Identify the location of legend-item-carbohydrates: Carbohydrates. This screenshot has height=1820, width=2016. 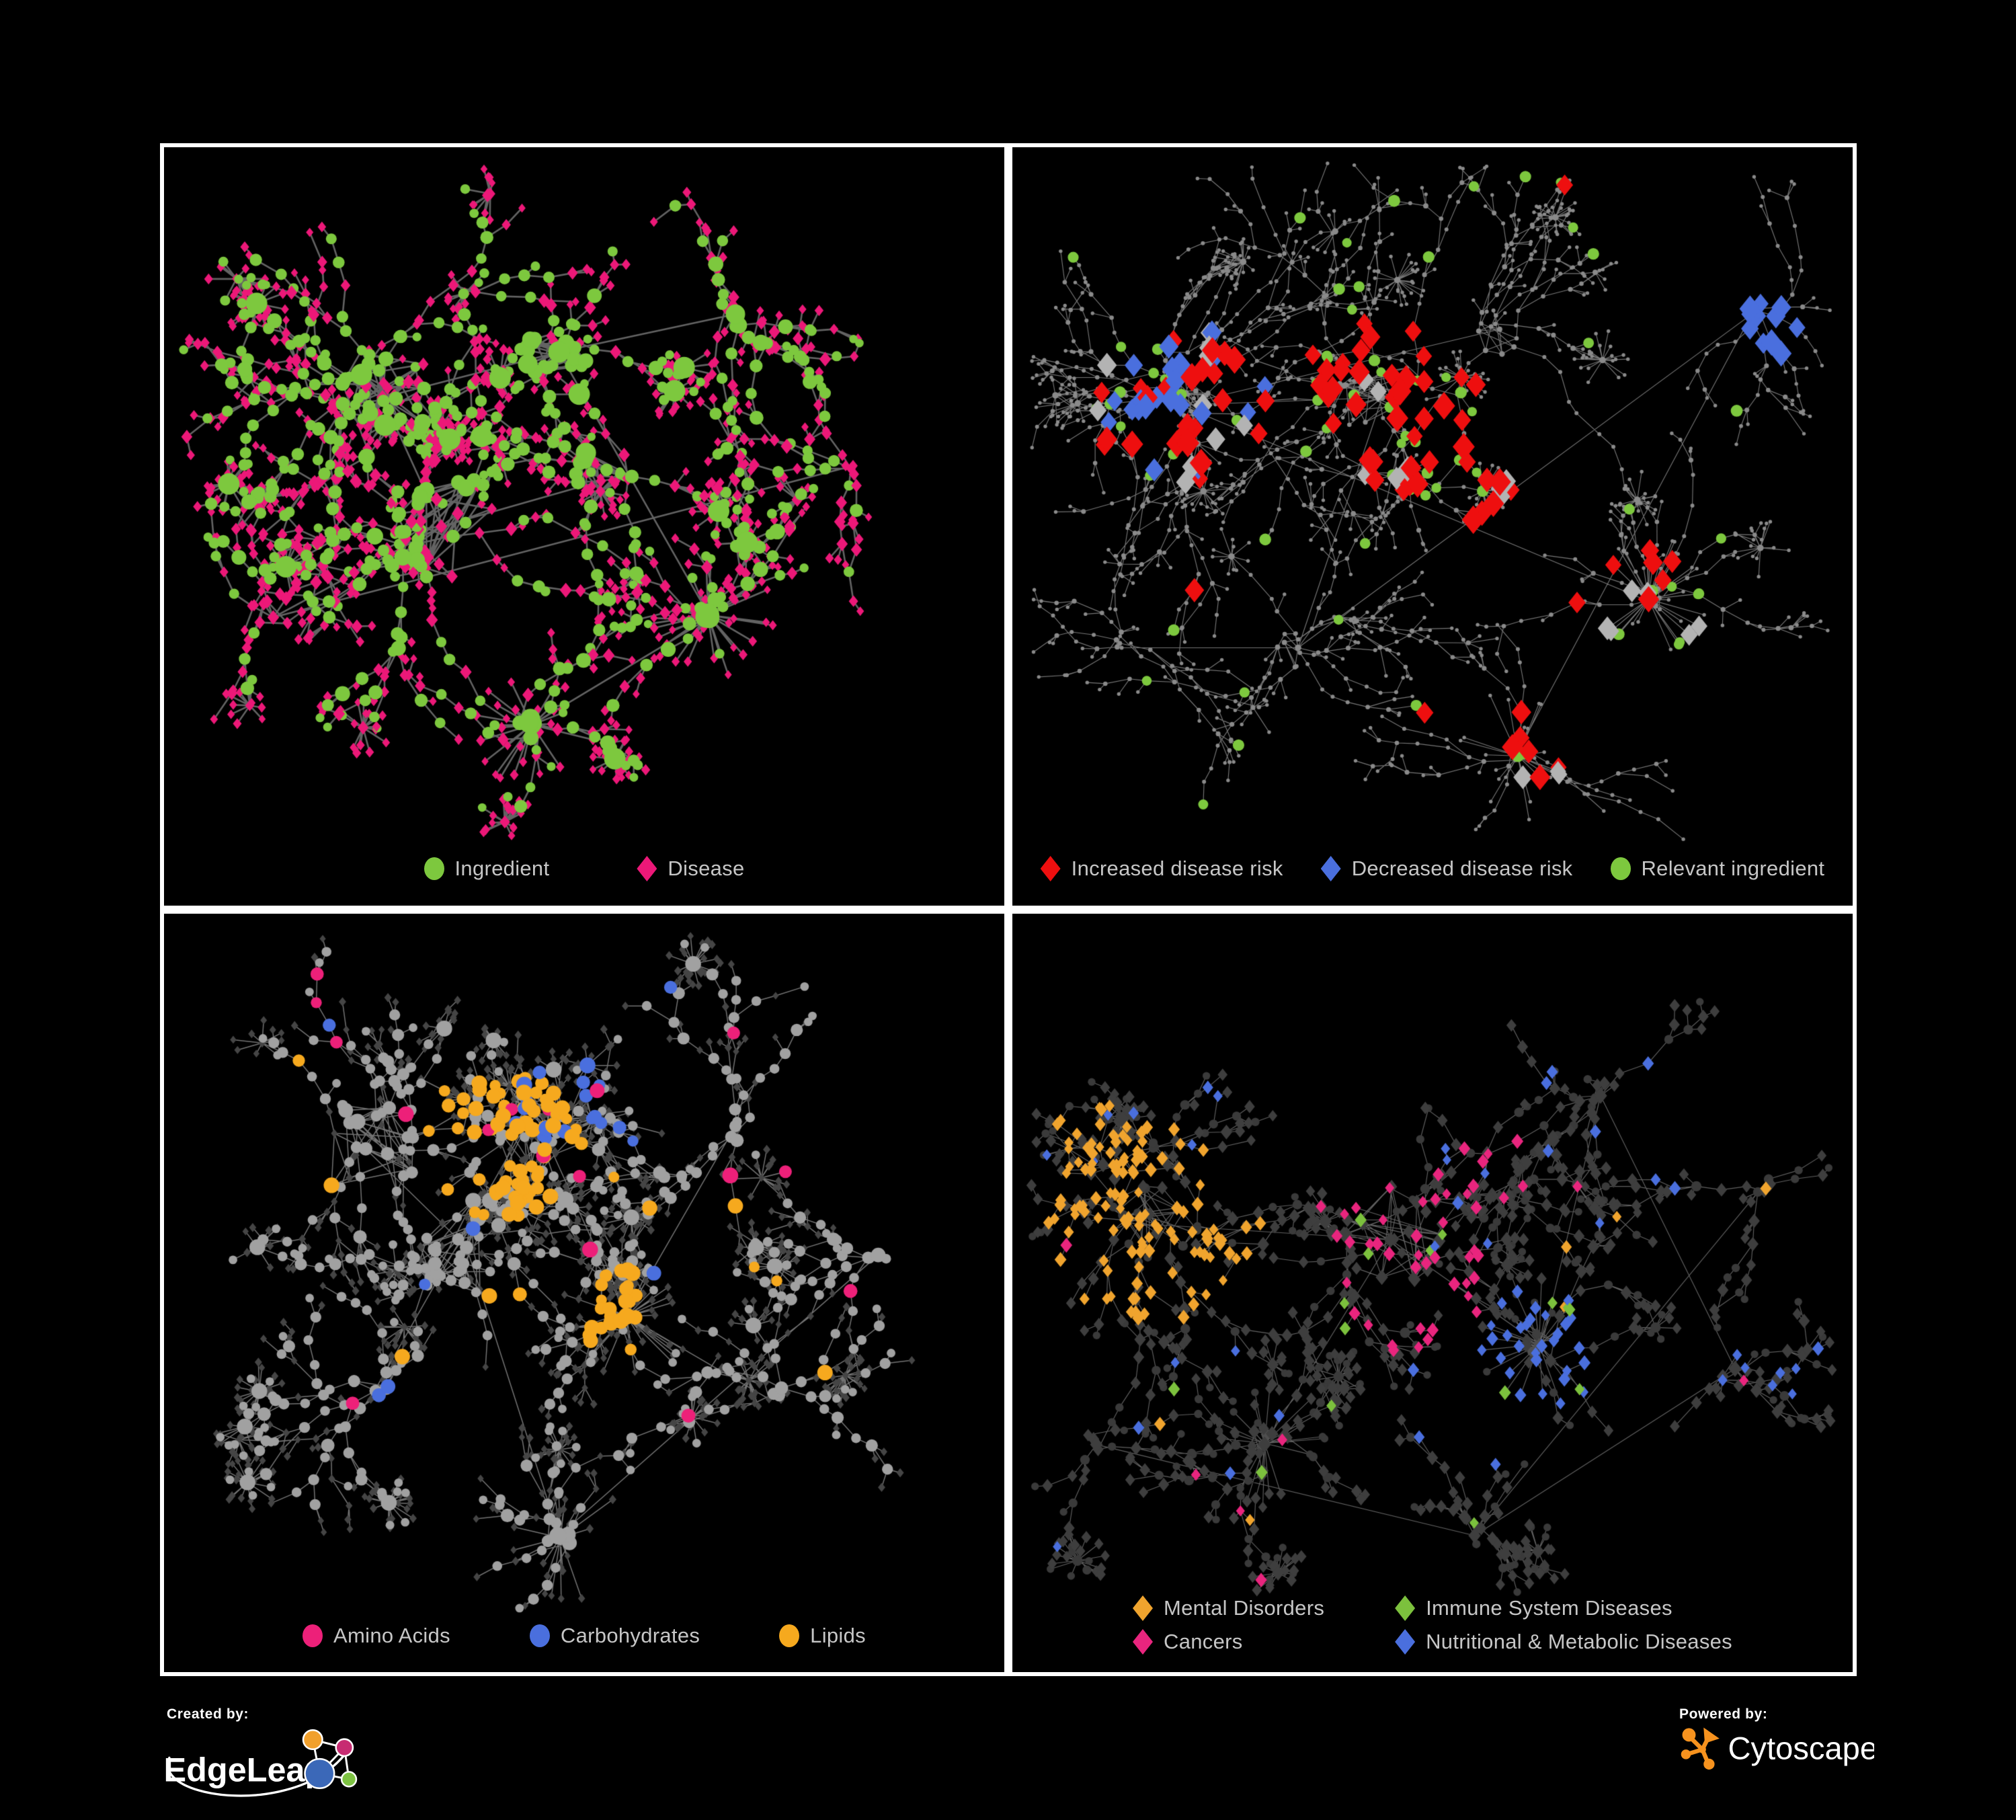
(614, 1636).